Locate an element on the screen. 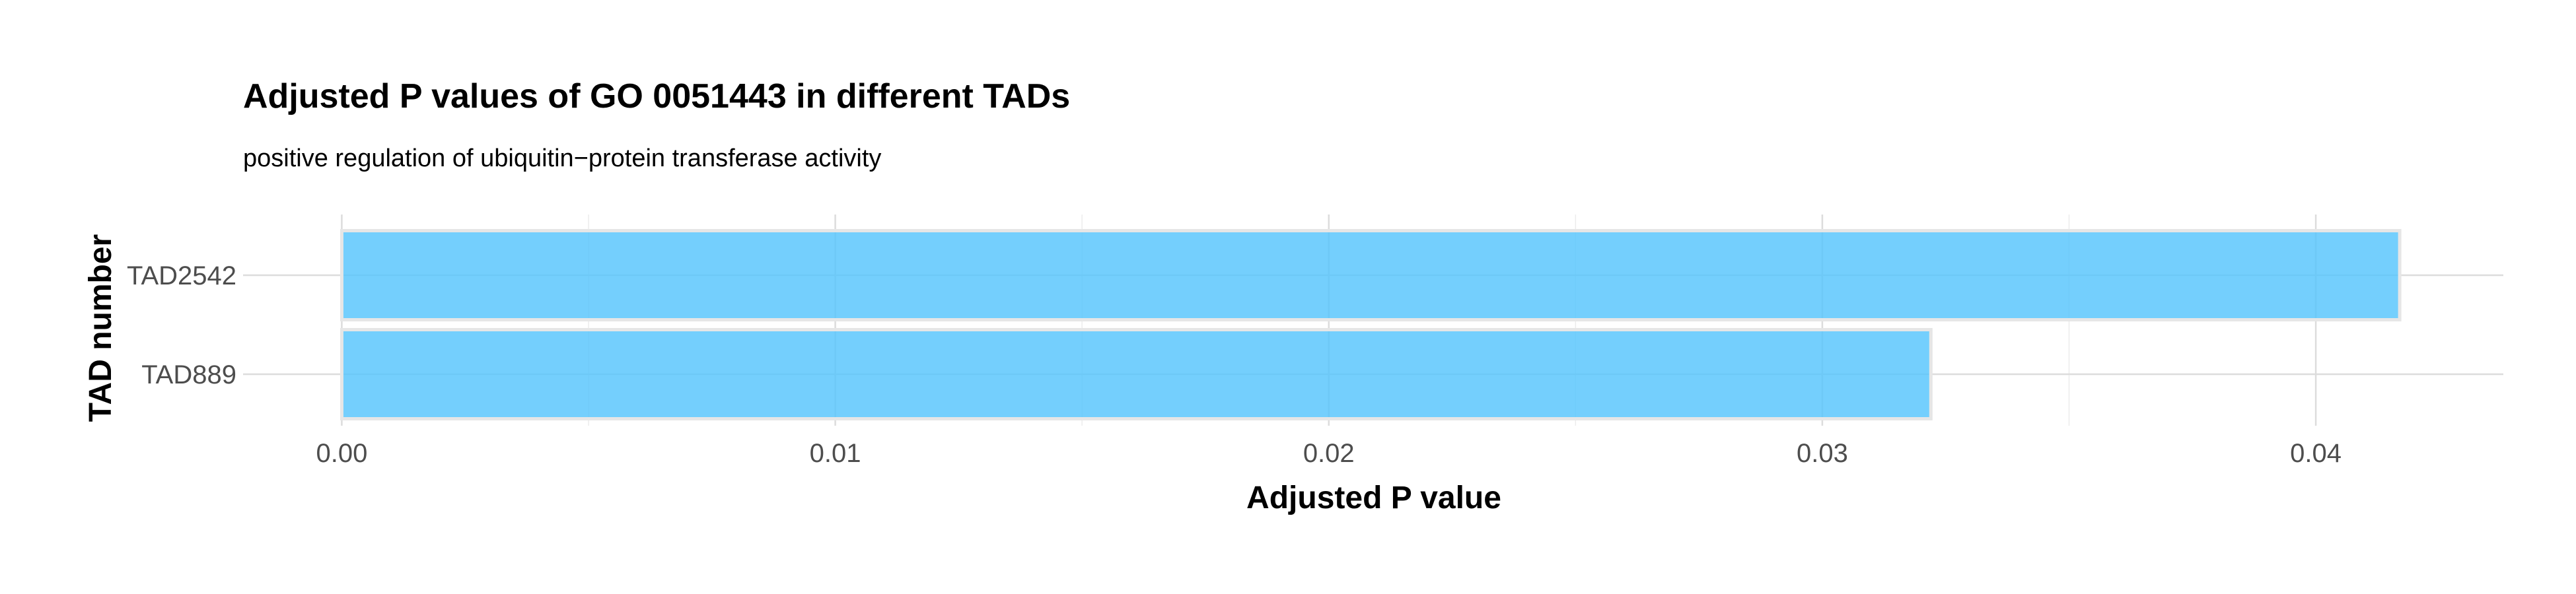 This screenshot has width=2576, height=594. x-tick-label: 0.02 is located at coordinates (1329, 453).